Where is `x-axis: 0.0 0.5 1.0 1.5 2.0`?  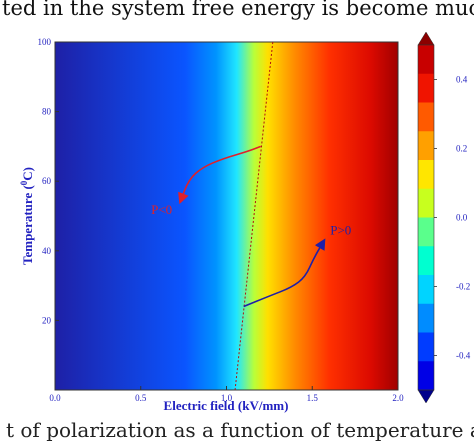 x-axis: 0.0 0.5 1.0 1.5 2.0 is located at coordinates (226, 394).